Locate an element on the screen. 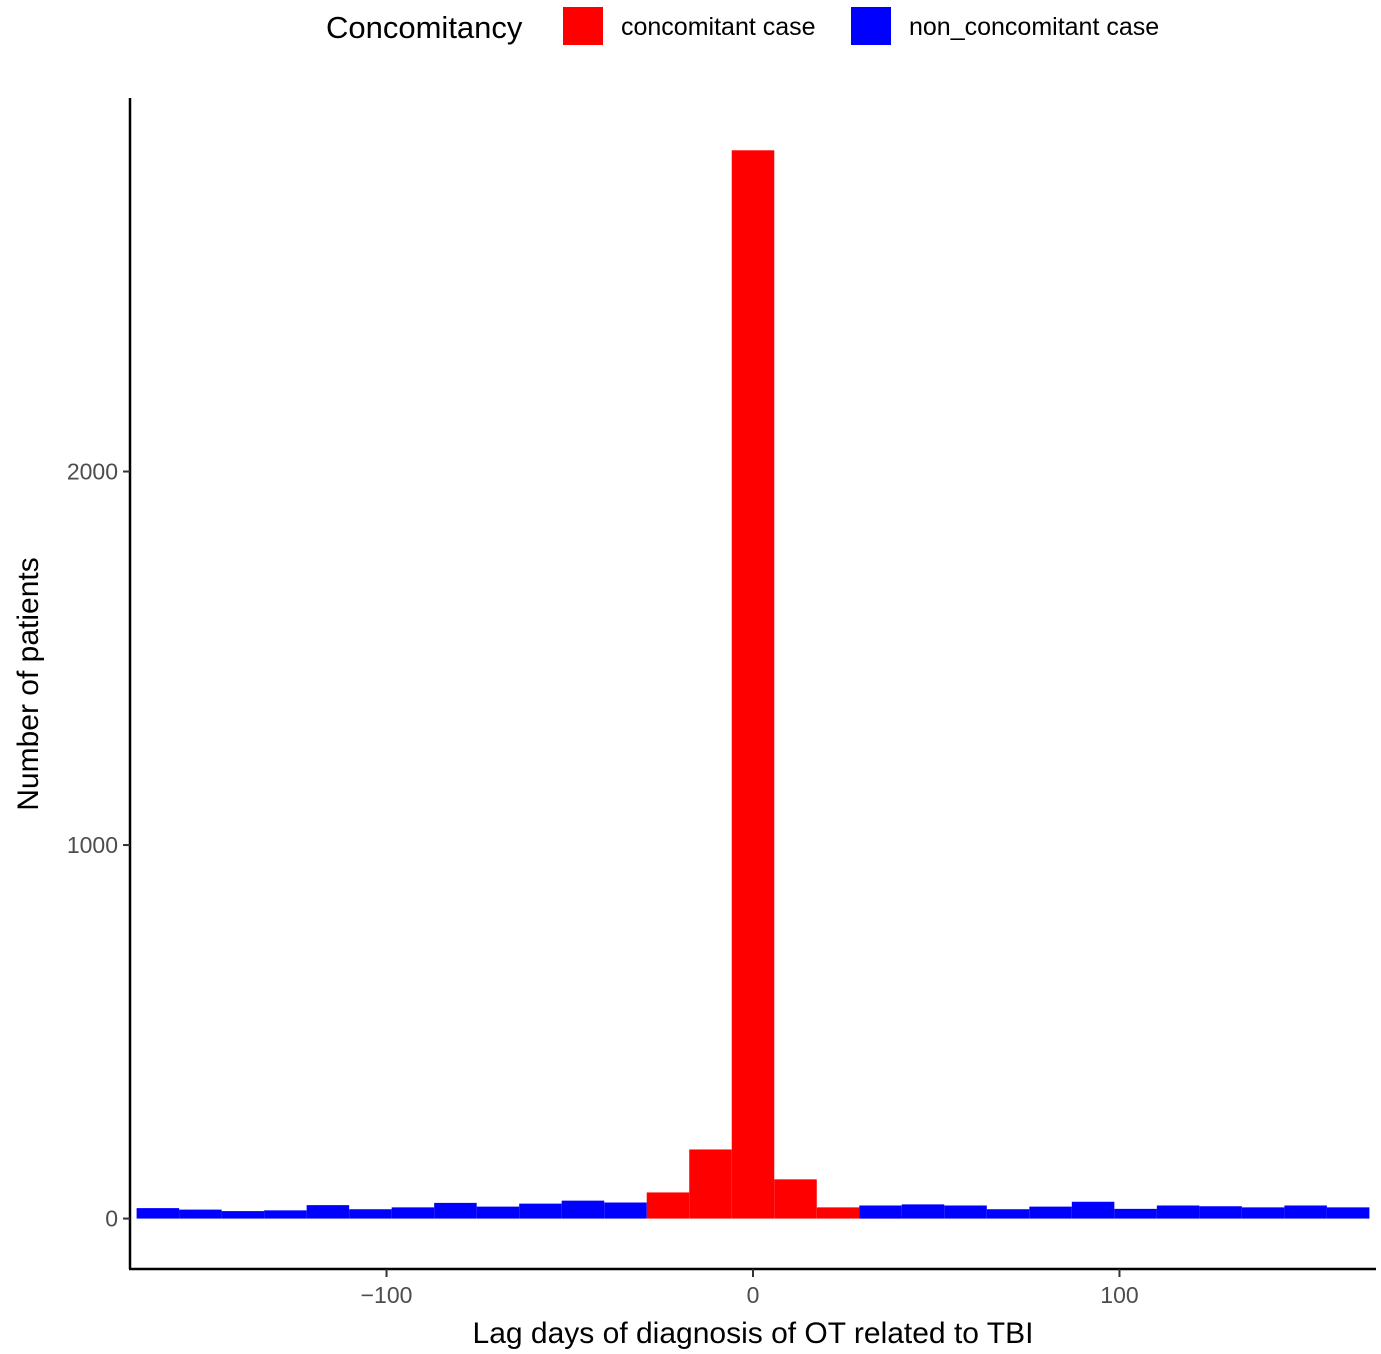  legend-label-concomitant: concomitant case is located at coordinates (718, 27).